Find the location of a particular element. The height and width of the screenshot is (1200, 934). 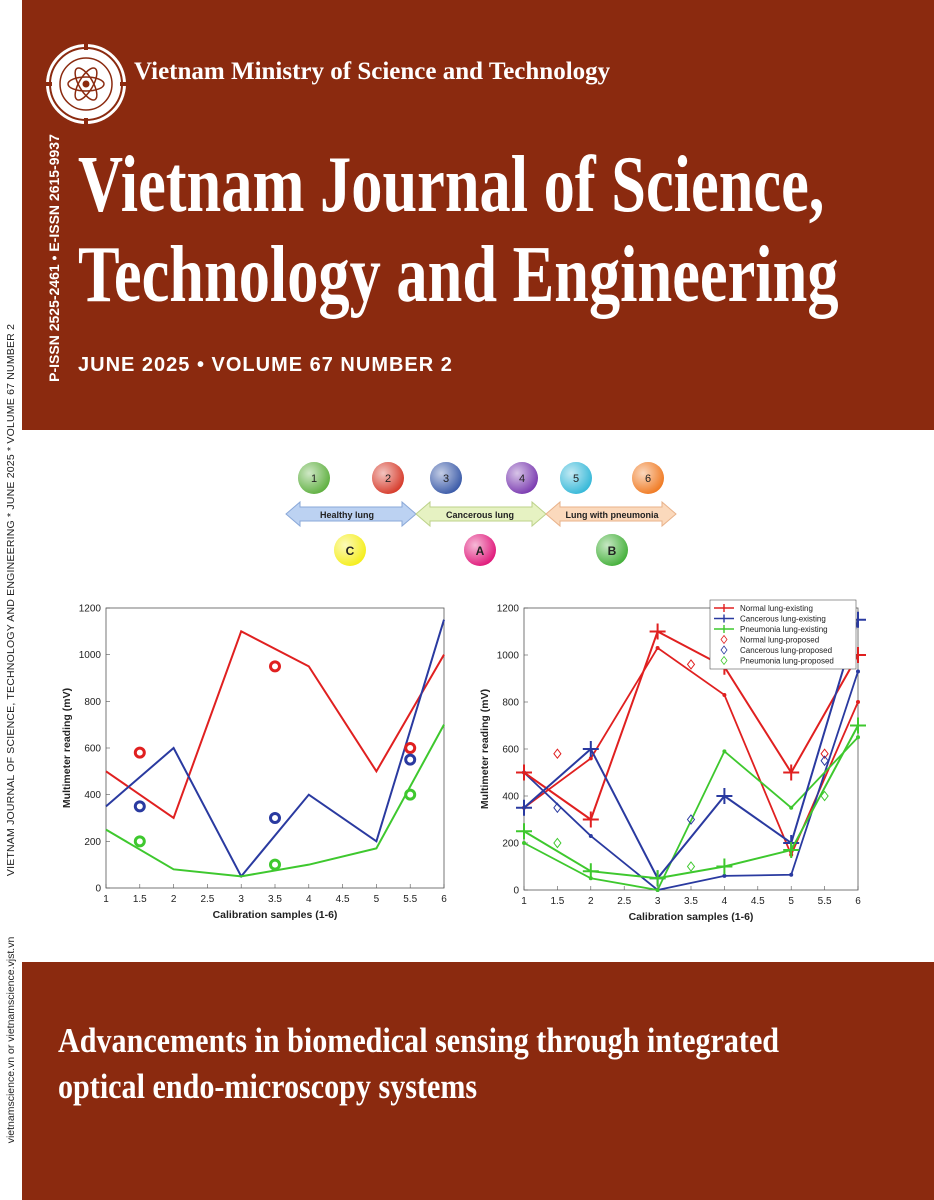

legend-entry: Normal lung-proposed is located at coordinates (779, 640).